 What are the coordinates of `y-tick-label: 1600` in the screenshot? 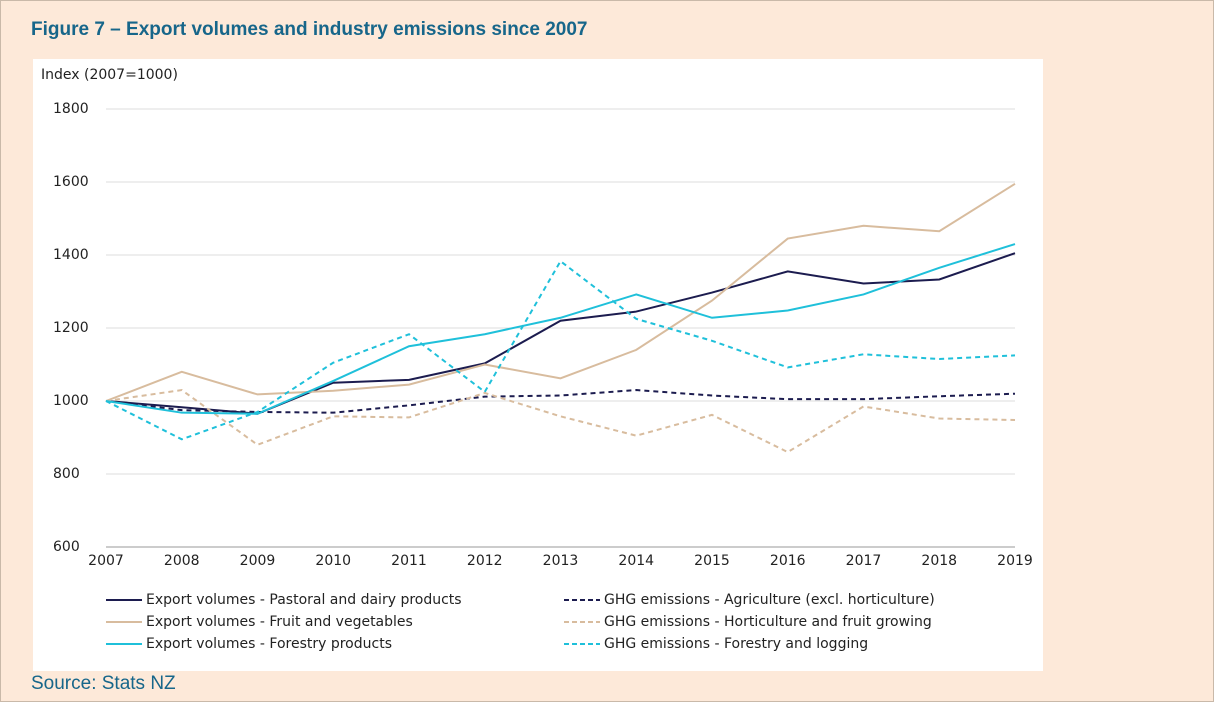 It's located at (71, 182).